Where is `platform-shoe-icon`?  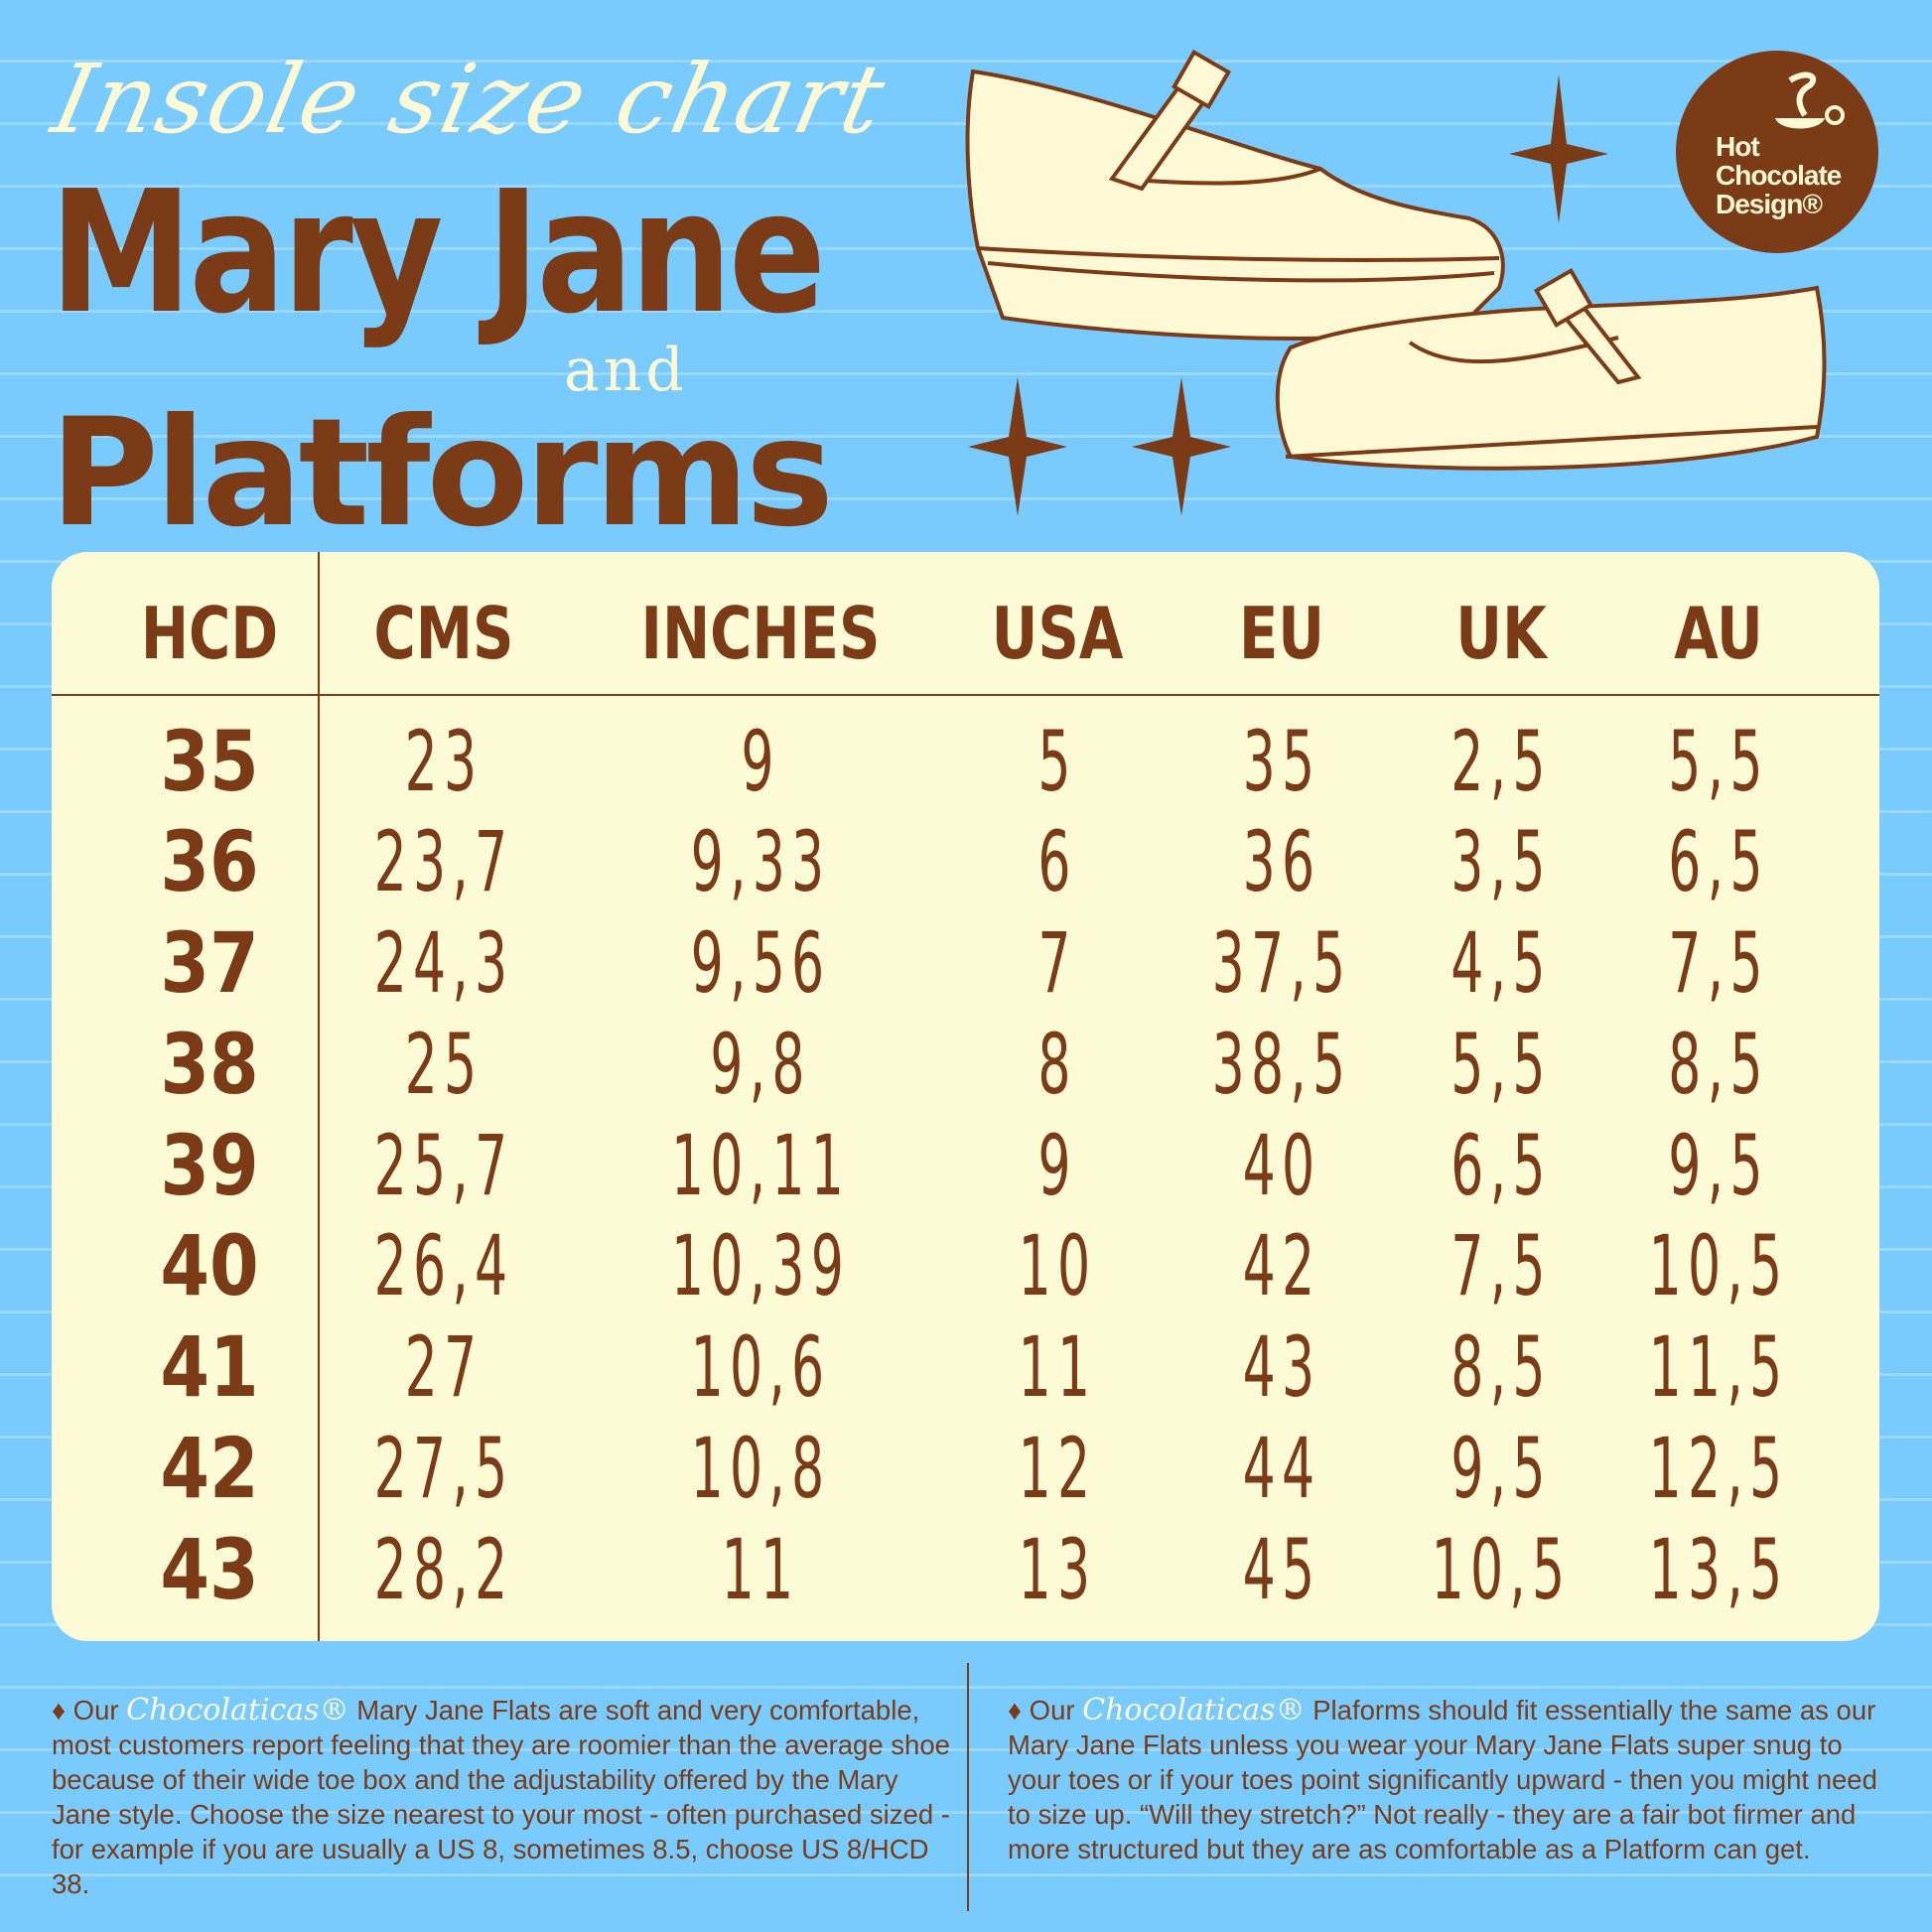
platform-shoe-icon is located at coordinates (1235, 196).